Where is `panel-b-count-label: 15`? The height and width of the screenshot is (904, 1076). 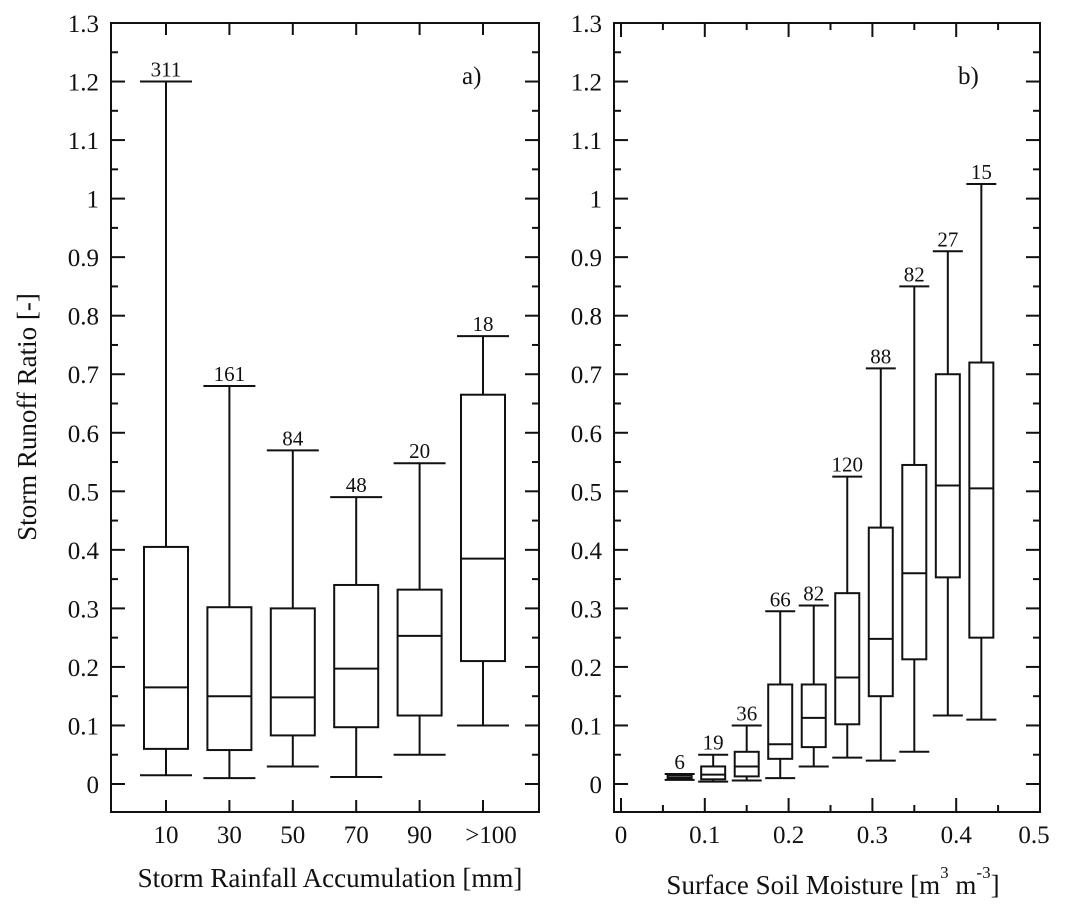 panel-b-count-label: 15 is located at coordinates (981, 172).